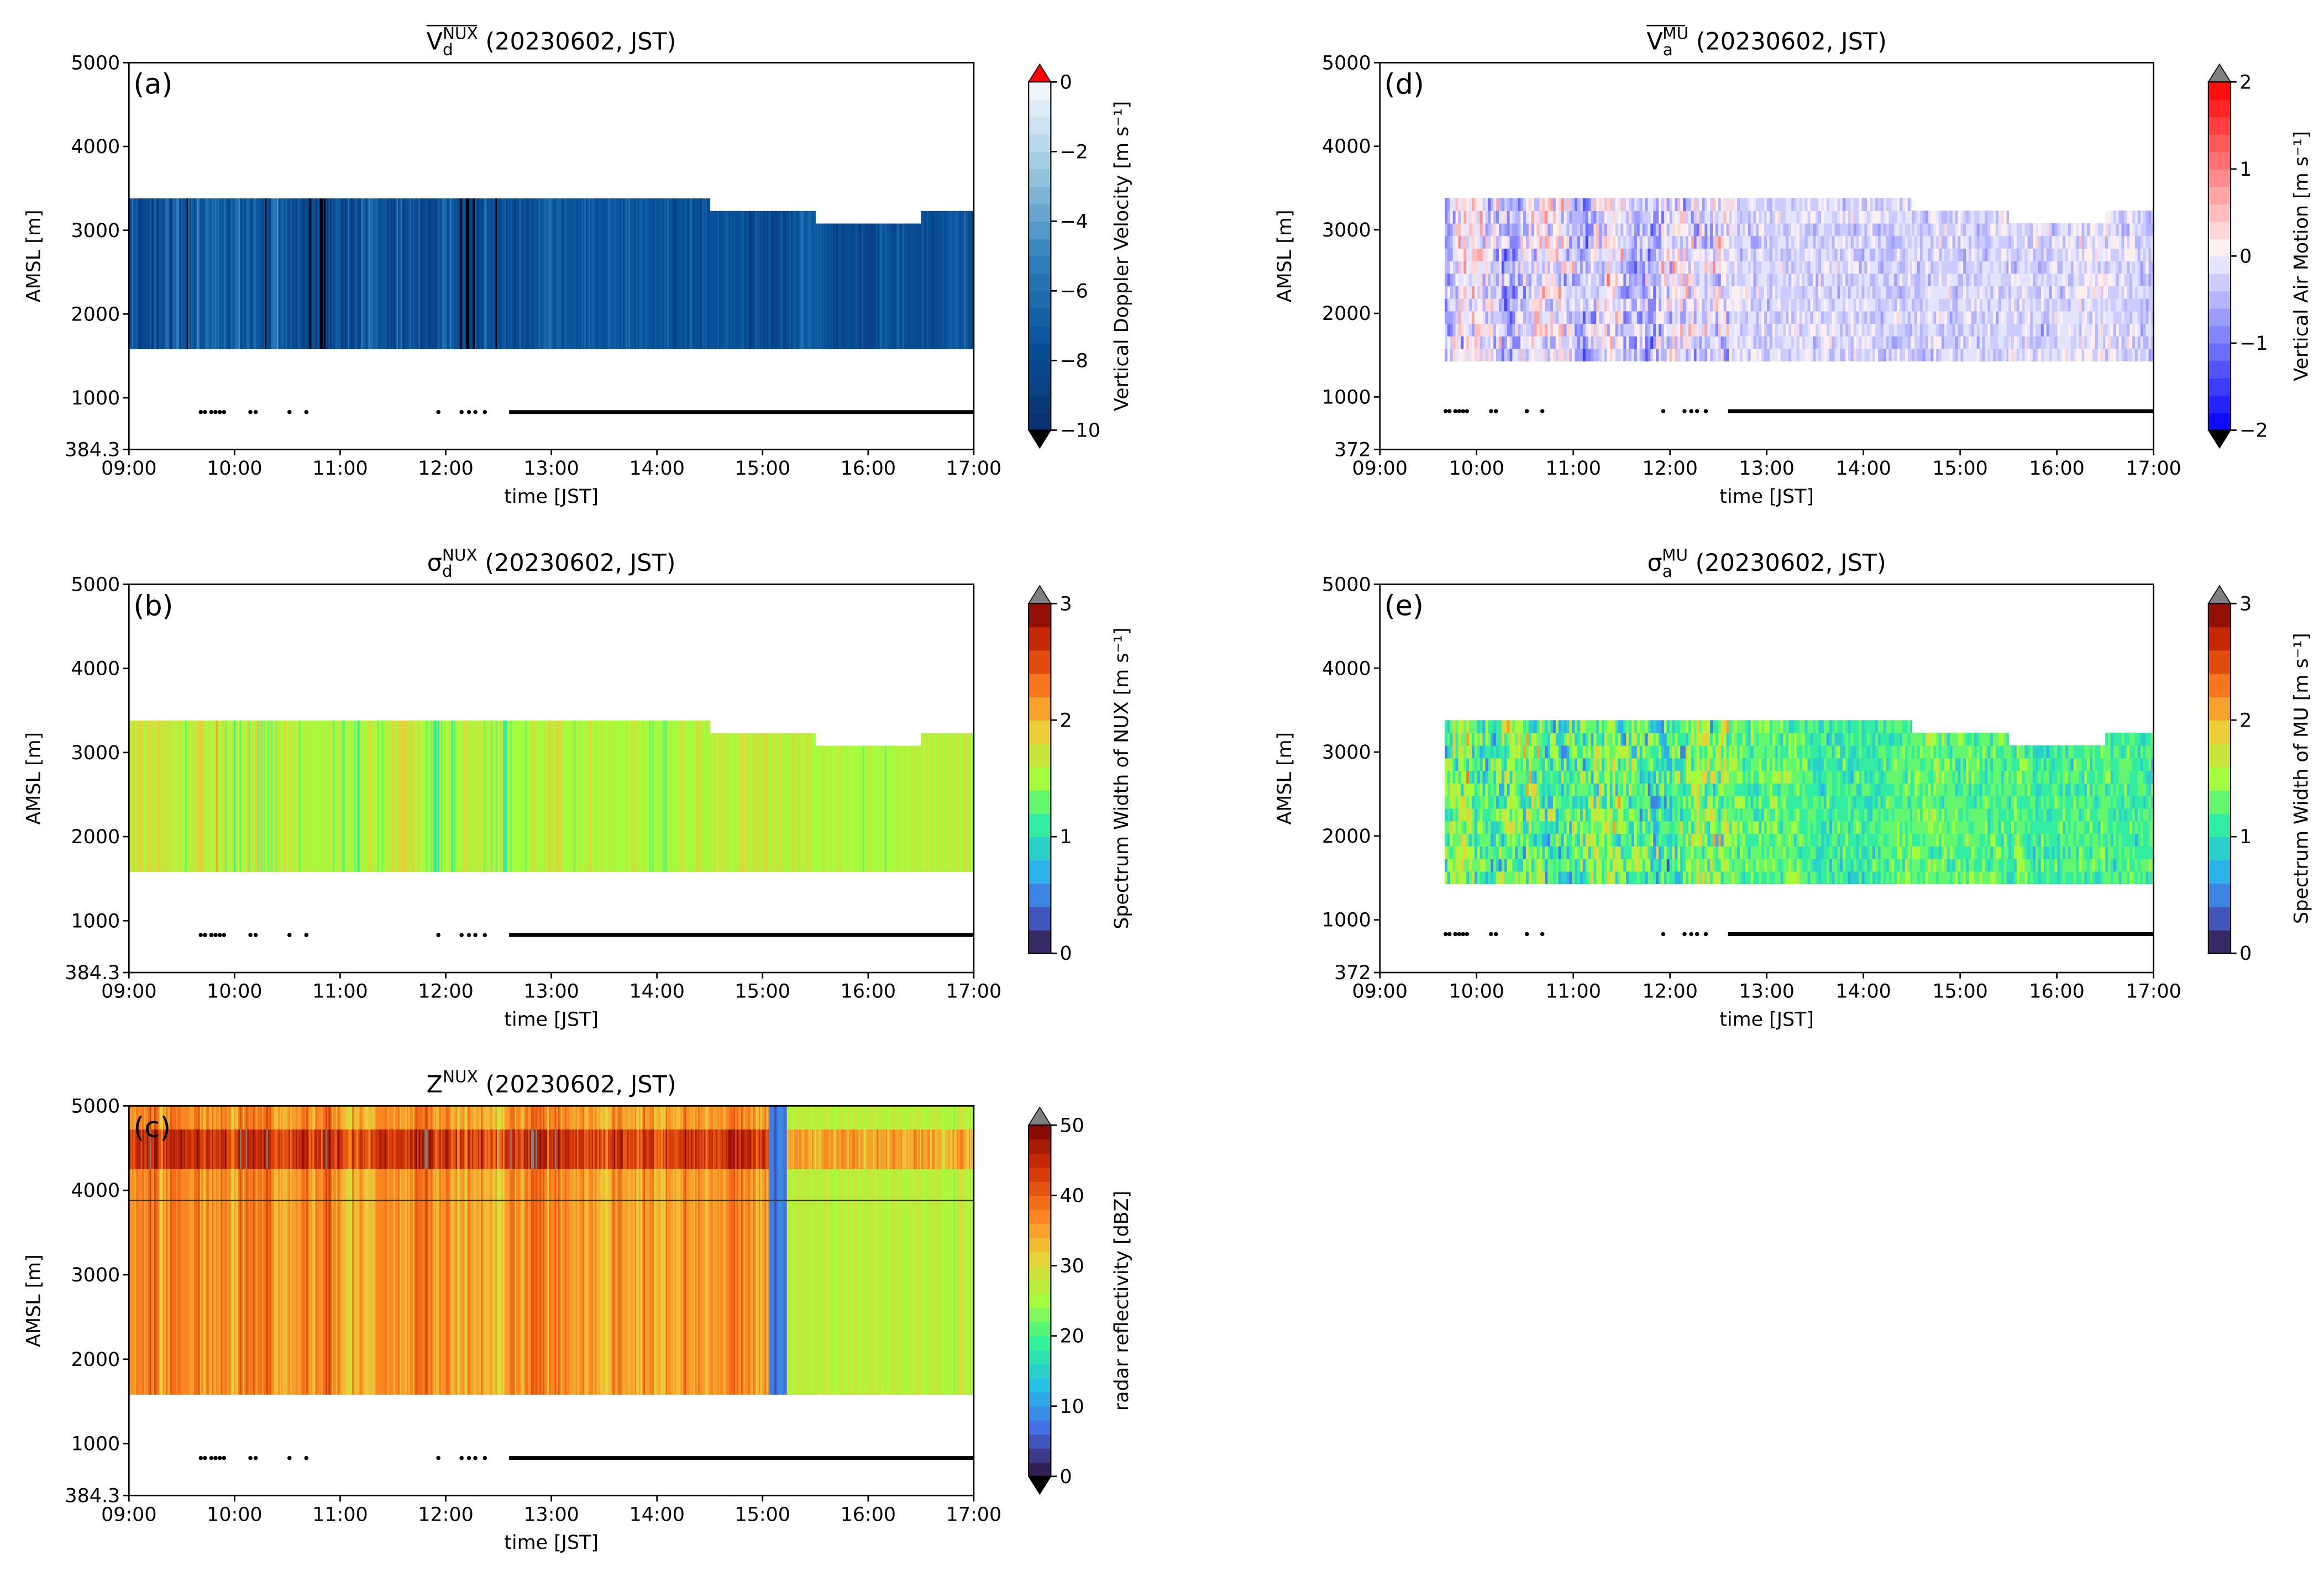 The image size is (2324, 1582). I want to click on x-tick-label: 13:00, so click(551, 469).